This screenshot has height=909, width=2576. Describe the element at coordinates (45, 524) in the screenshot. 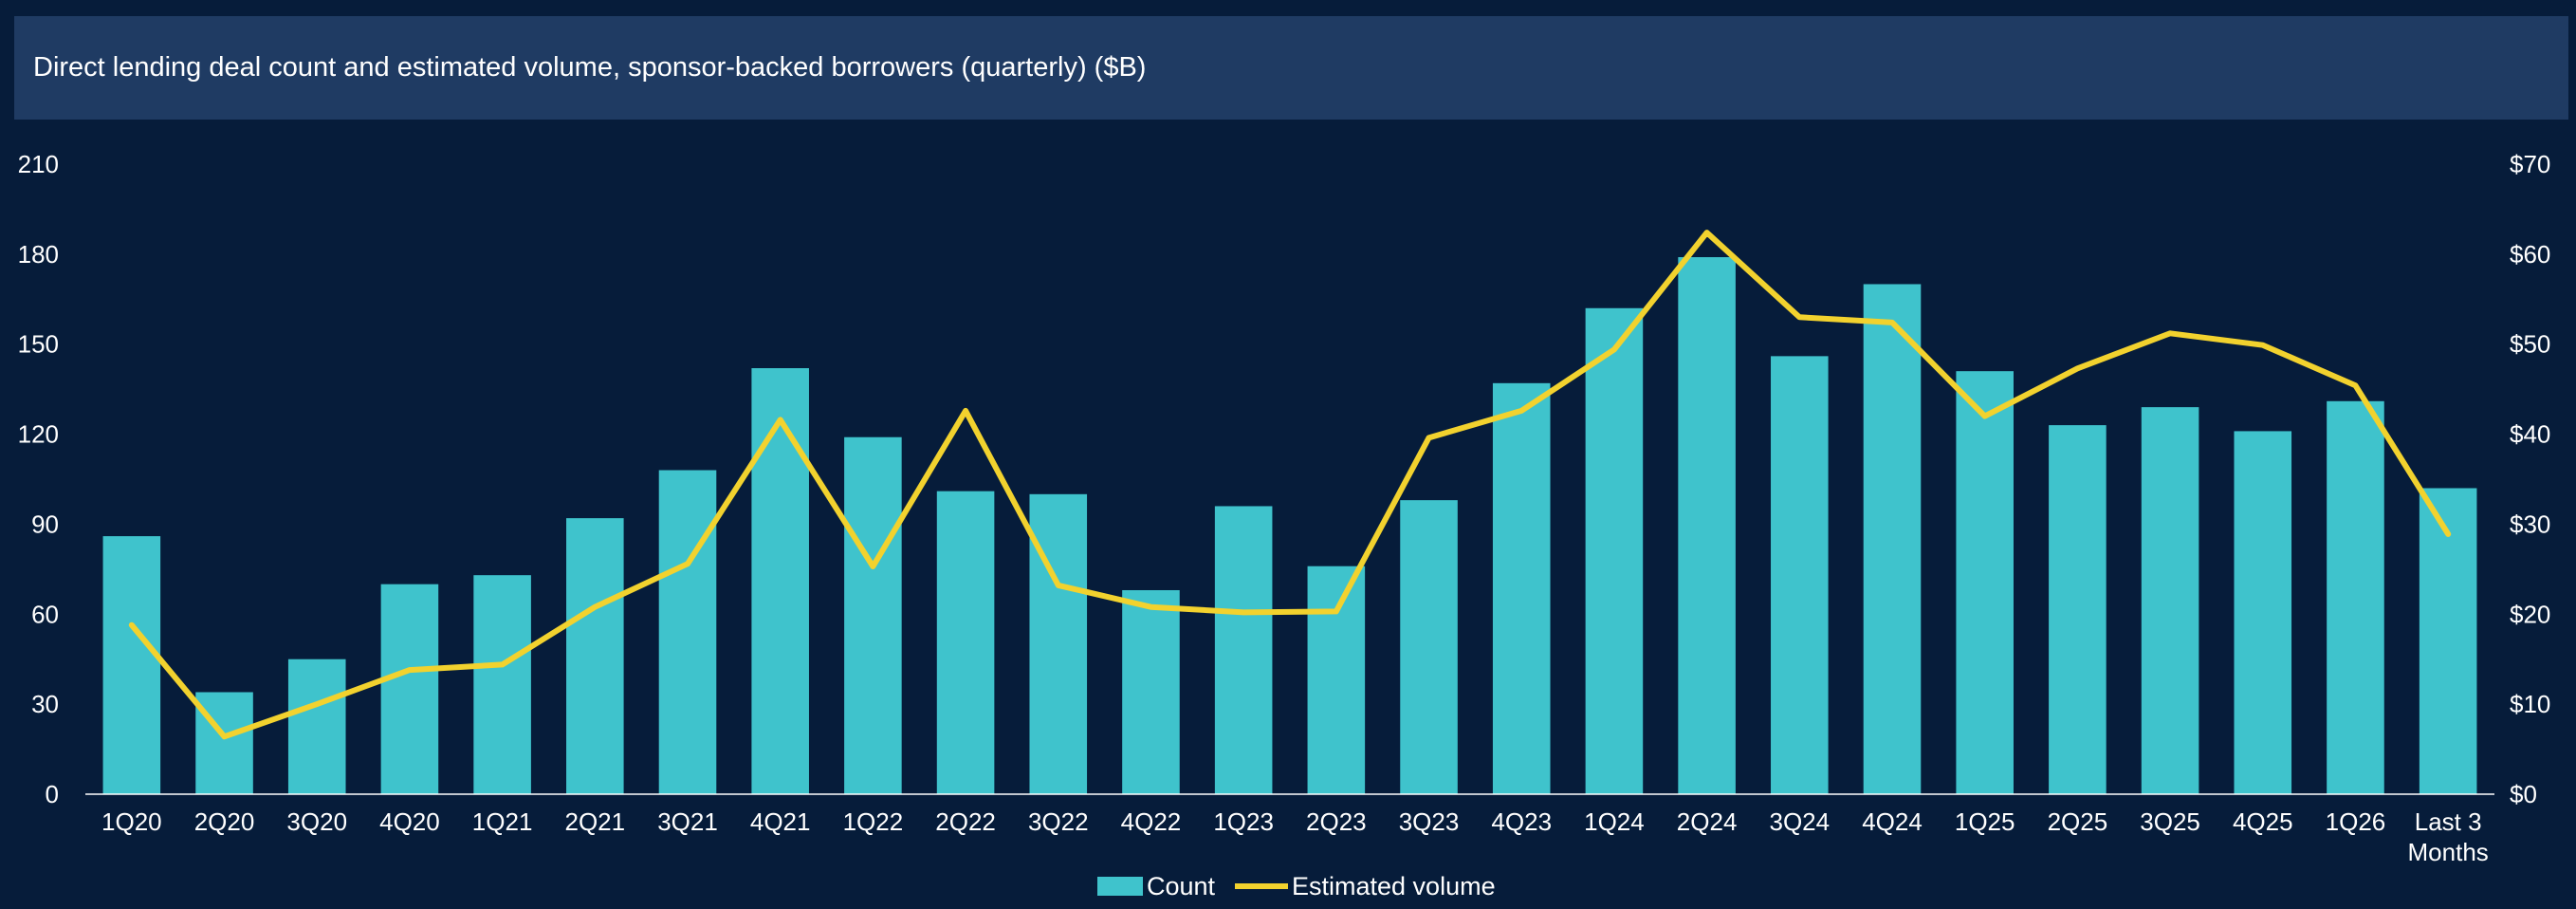

I see `y-left-tick-label: 90` at that location.